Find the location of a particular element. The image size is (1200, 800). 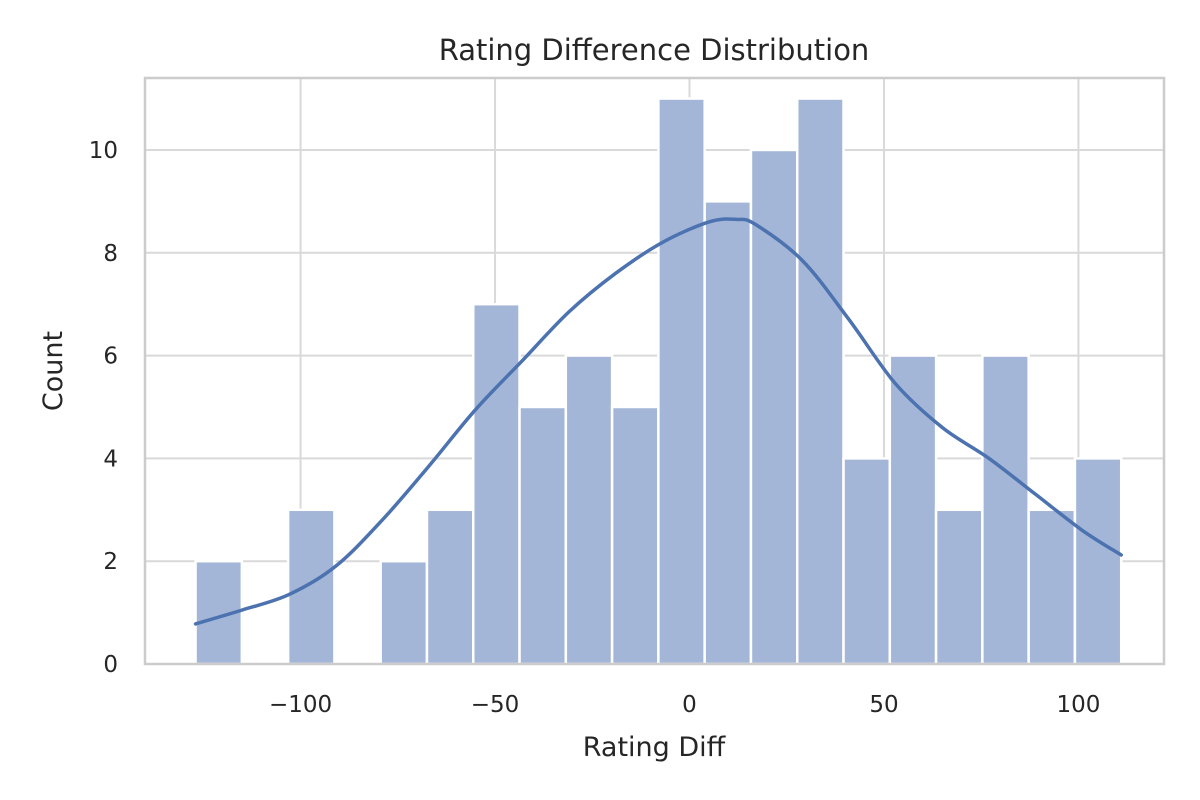

x-tick-label: −50 is located at coordinates (495, 705).